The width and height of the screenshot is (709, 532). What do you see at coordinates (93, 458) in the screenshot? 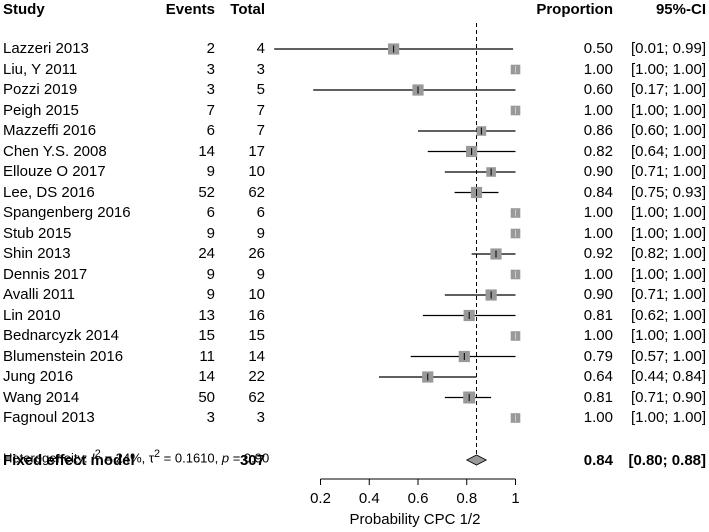
I see `het-i2-symbol: I` at bounding box center [93, 458].